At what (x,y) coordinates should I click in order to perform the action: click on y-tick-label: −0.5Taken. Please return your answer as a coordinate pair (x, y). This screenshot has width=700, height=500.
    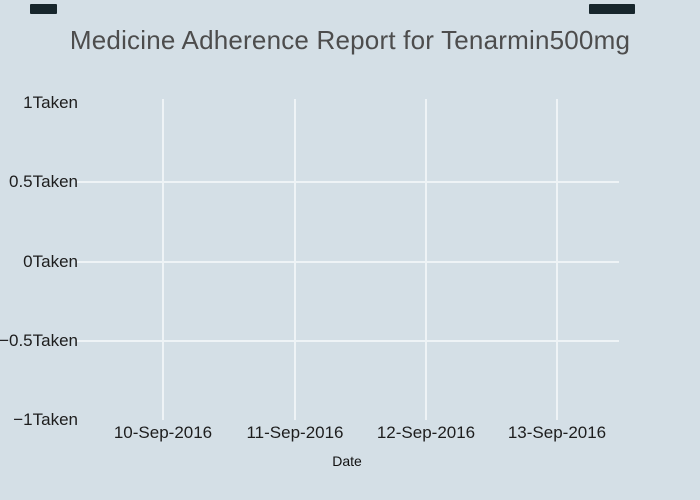
    Looking at the image, I should click on (39, 340).